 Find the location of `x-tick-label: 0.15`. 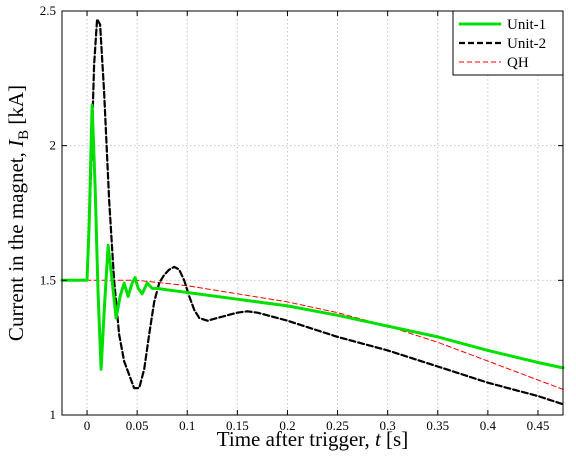

x-tick-label: 0.15 is located at coordinates (237, 425).